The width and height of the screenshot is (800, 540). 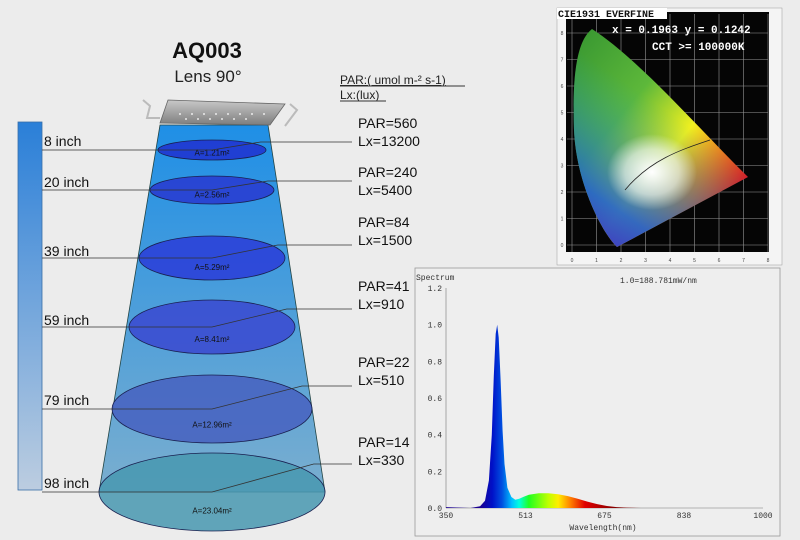 I want to click on y-tick-label: 0.0, so click(x=435, y=509).